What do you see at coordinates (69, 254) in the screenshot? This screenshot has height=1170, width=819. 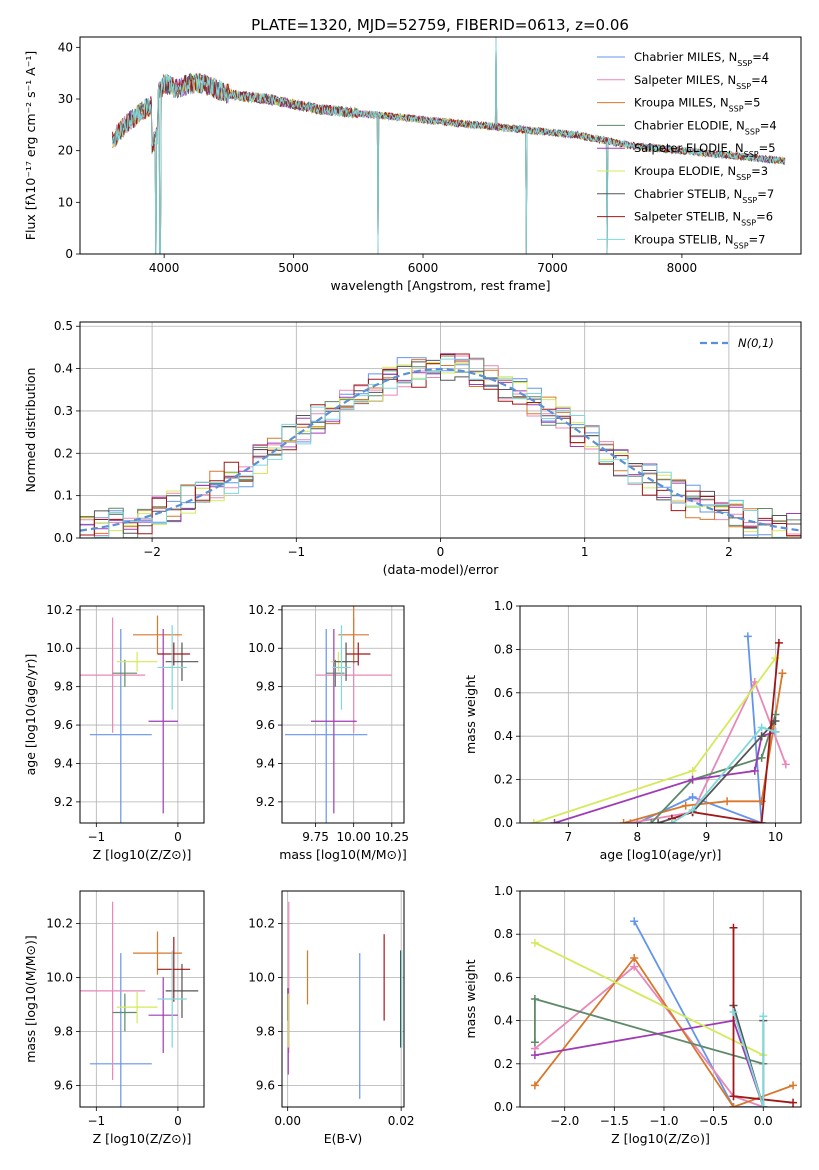 I see `spectrum-ytick-label: 0` at bounding box center [69, 254].